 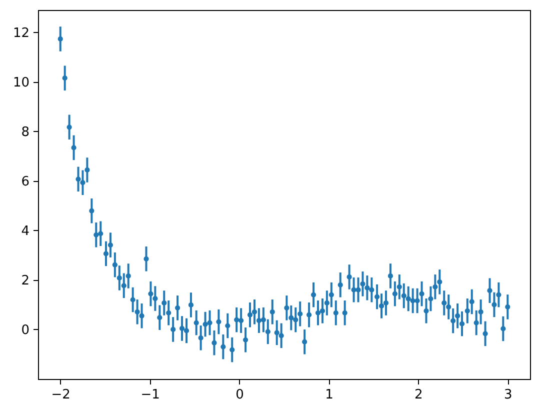 I want to click on y-tick-label: 4, so click(x=25, y=231).